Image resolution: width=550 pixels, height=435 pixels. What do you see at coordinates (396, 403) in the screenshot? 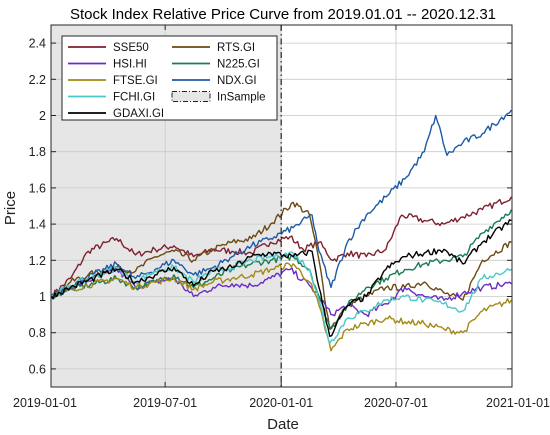
I see `x-tick-label: 2020-07-01` at bounding box center [396, 403].